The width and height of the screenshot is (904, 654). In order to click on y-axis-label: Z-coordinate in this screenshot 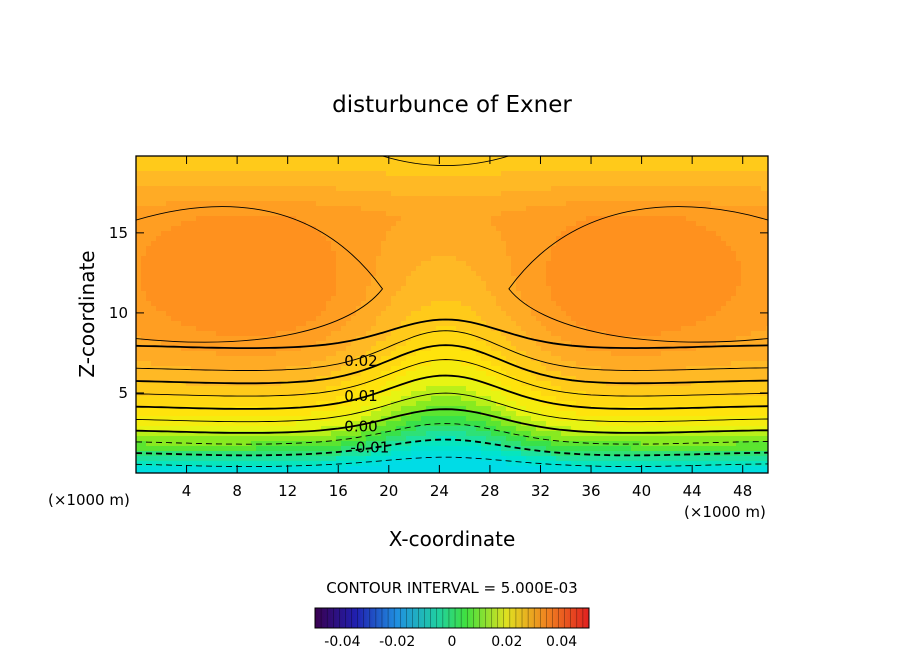, I will do `click(87, 313)`.